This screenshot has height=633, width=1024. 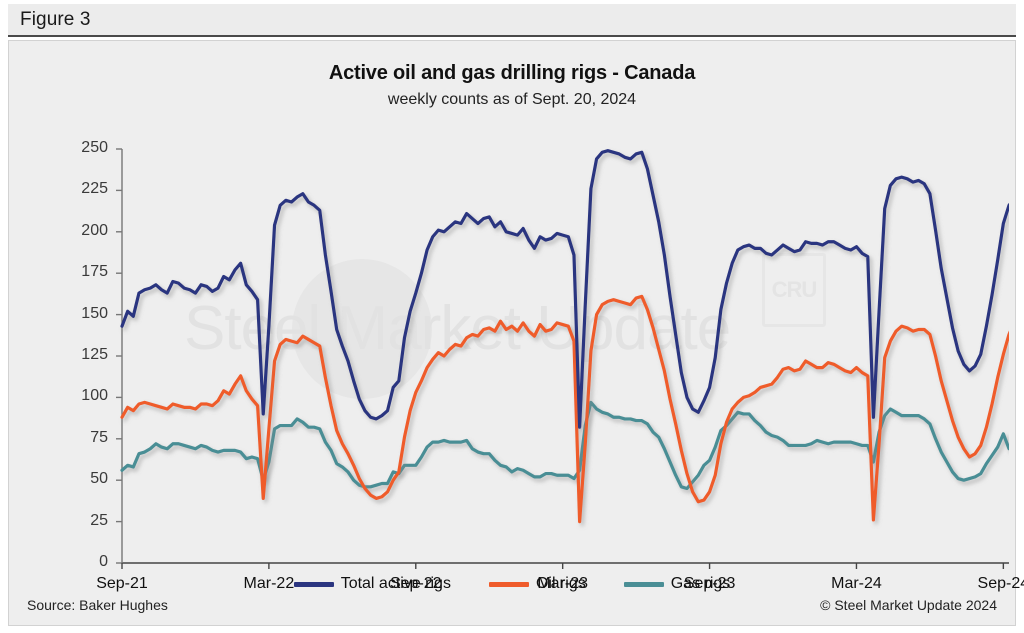 I want to click on y-axis-tick-label: 175, so click(x=94, y=272).